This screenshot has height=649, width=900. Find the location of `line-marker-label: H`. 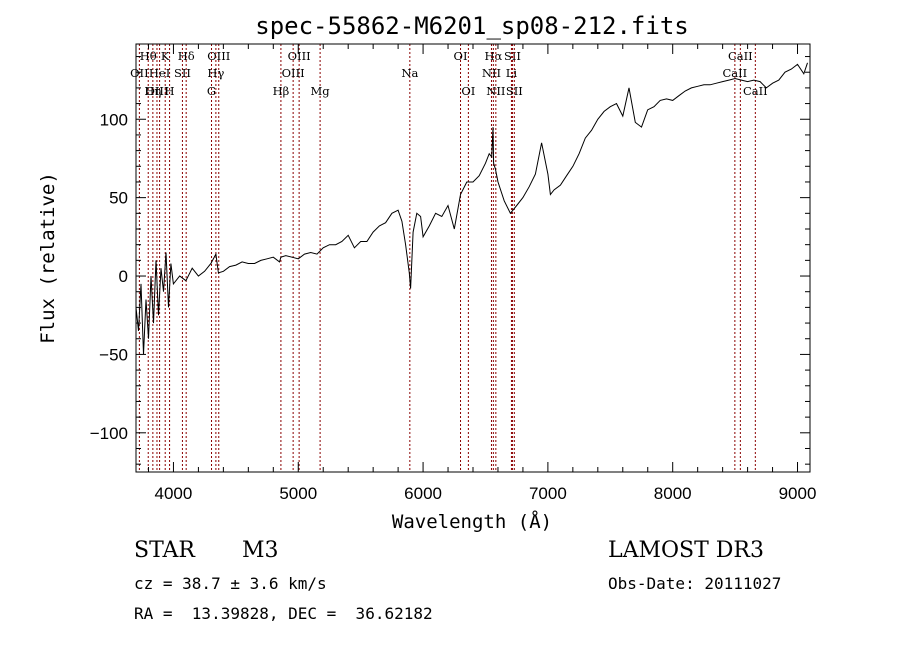

line-marker-label: H is located at coordinates (170, 91).